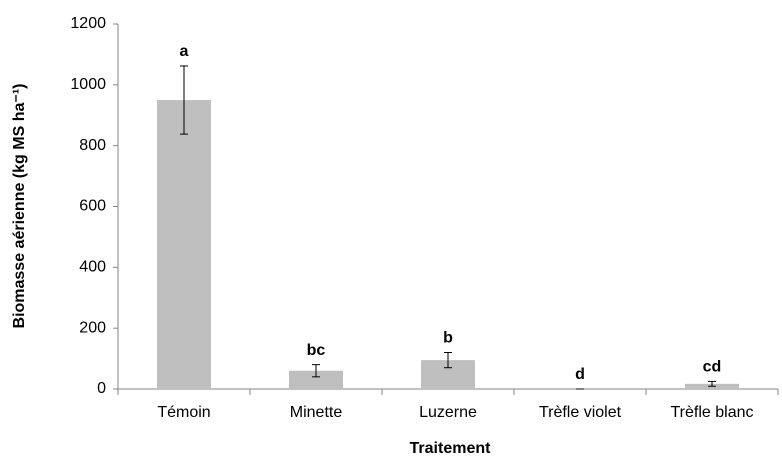 The image size is (782, 459). I want to click on y-tick-label: 0, so click(101, 388).